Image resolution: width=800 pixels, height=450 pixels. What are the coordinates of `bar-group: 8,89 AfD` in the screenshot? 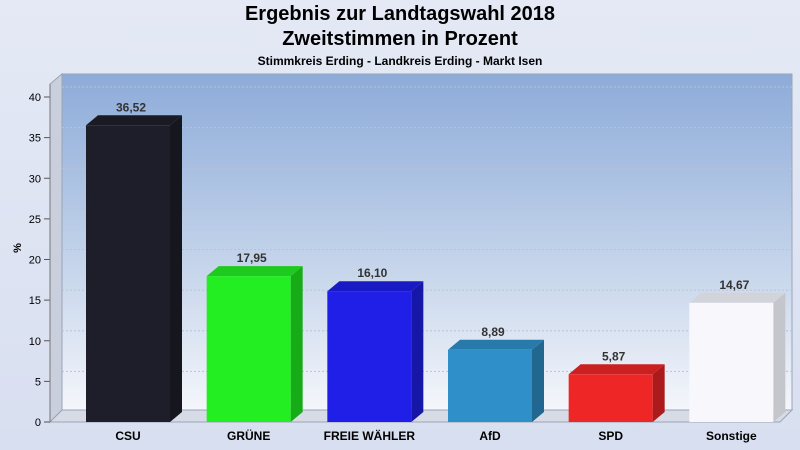 It's located at (496, 384).